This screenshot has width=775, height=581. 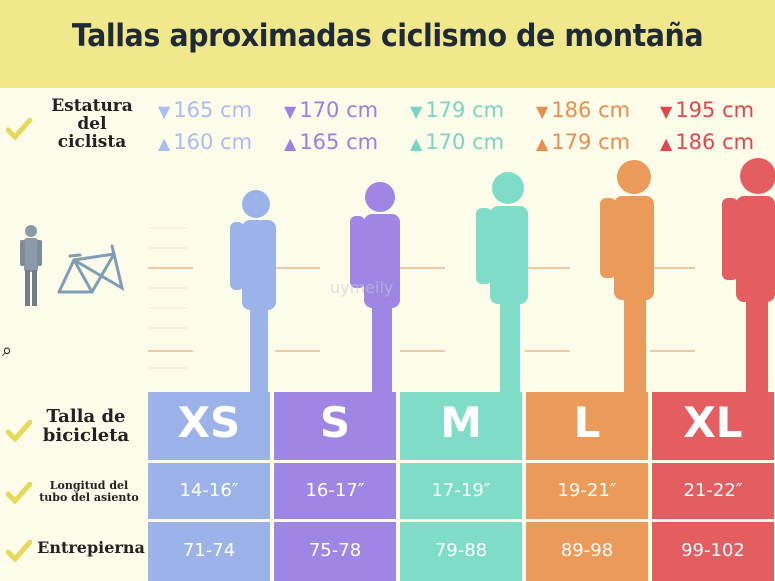 What do you see at coordinates (335, 422) in the screenshot?
I see `size-s: S` at bounding box center [335, 422].